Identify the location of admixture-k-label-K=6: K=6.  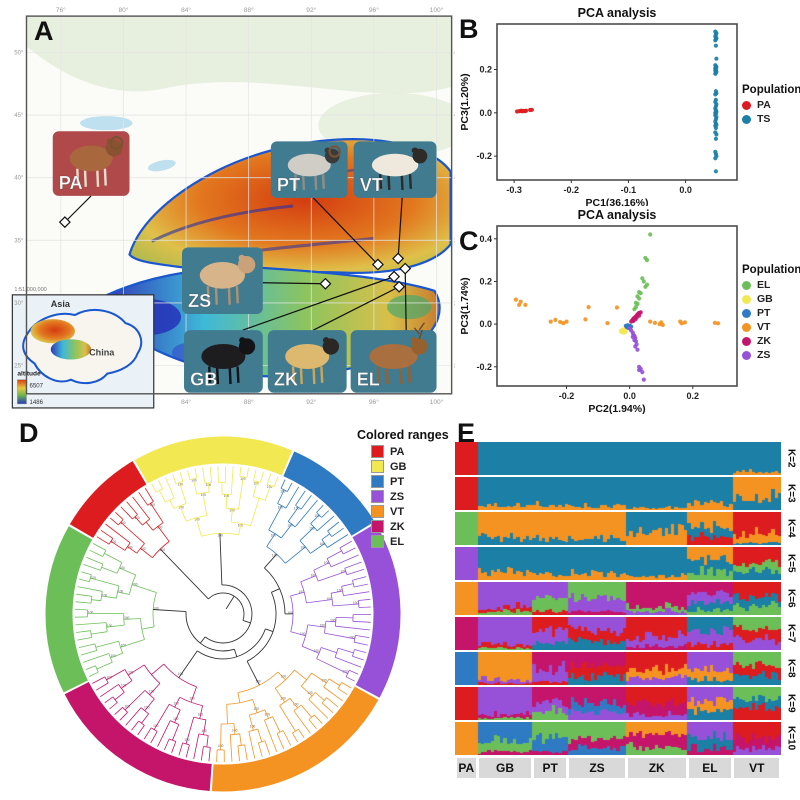
(791, 598).